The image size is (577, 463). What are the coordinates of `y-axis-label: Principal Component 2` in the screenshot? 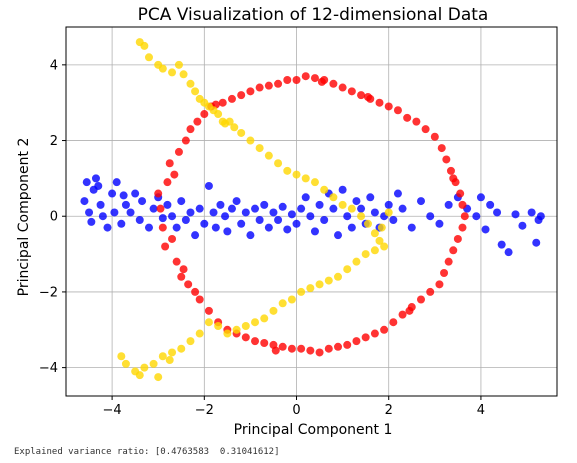 It's located at (24, 217).